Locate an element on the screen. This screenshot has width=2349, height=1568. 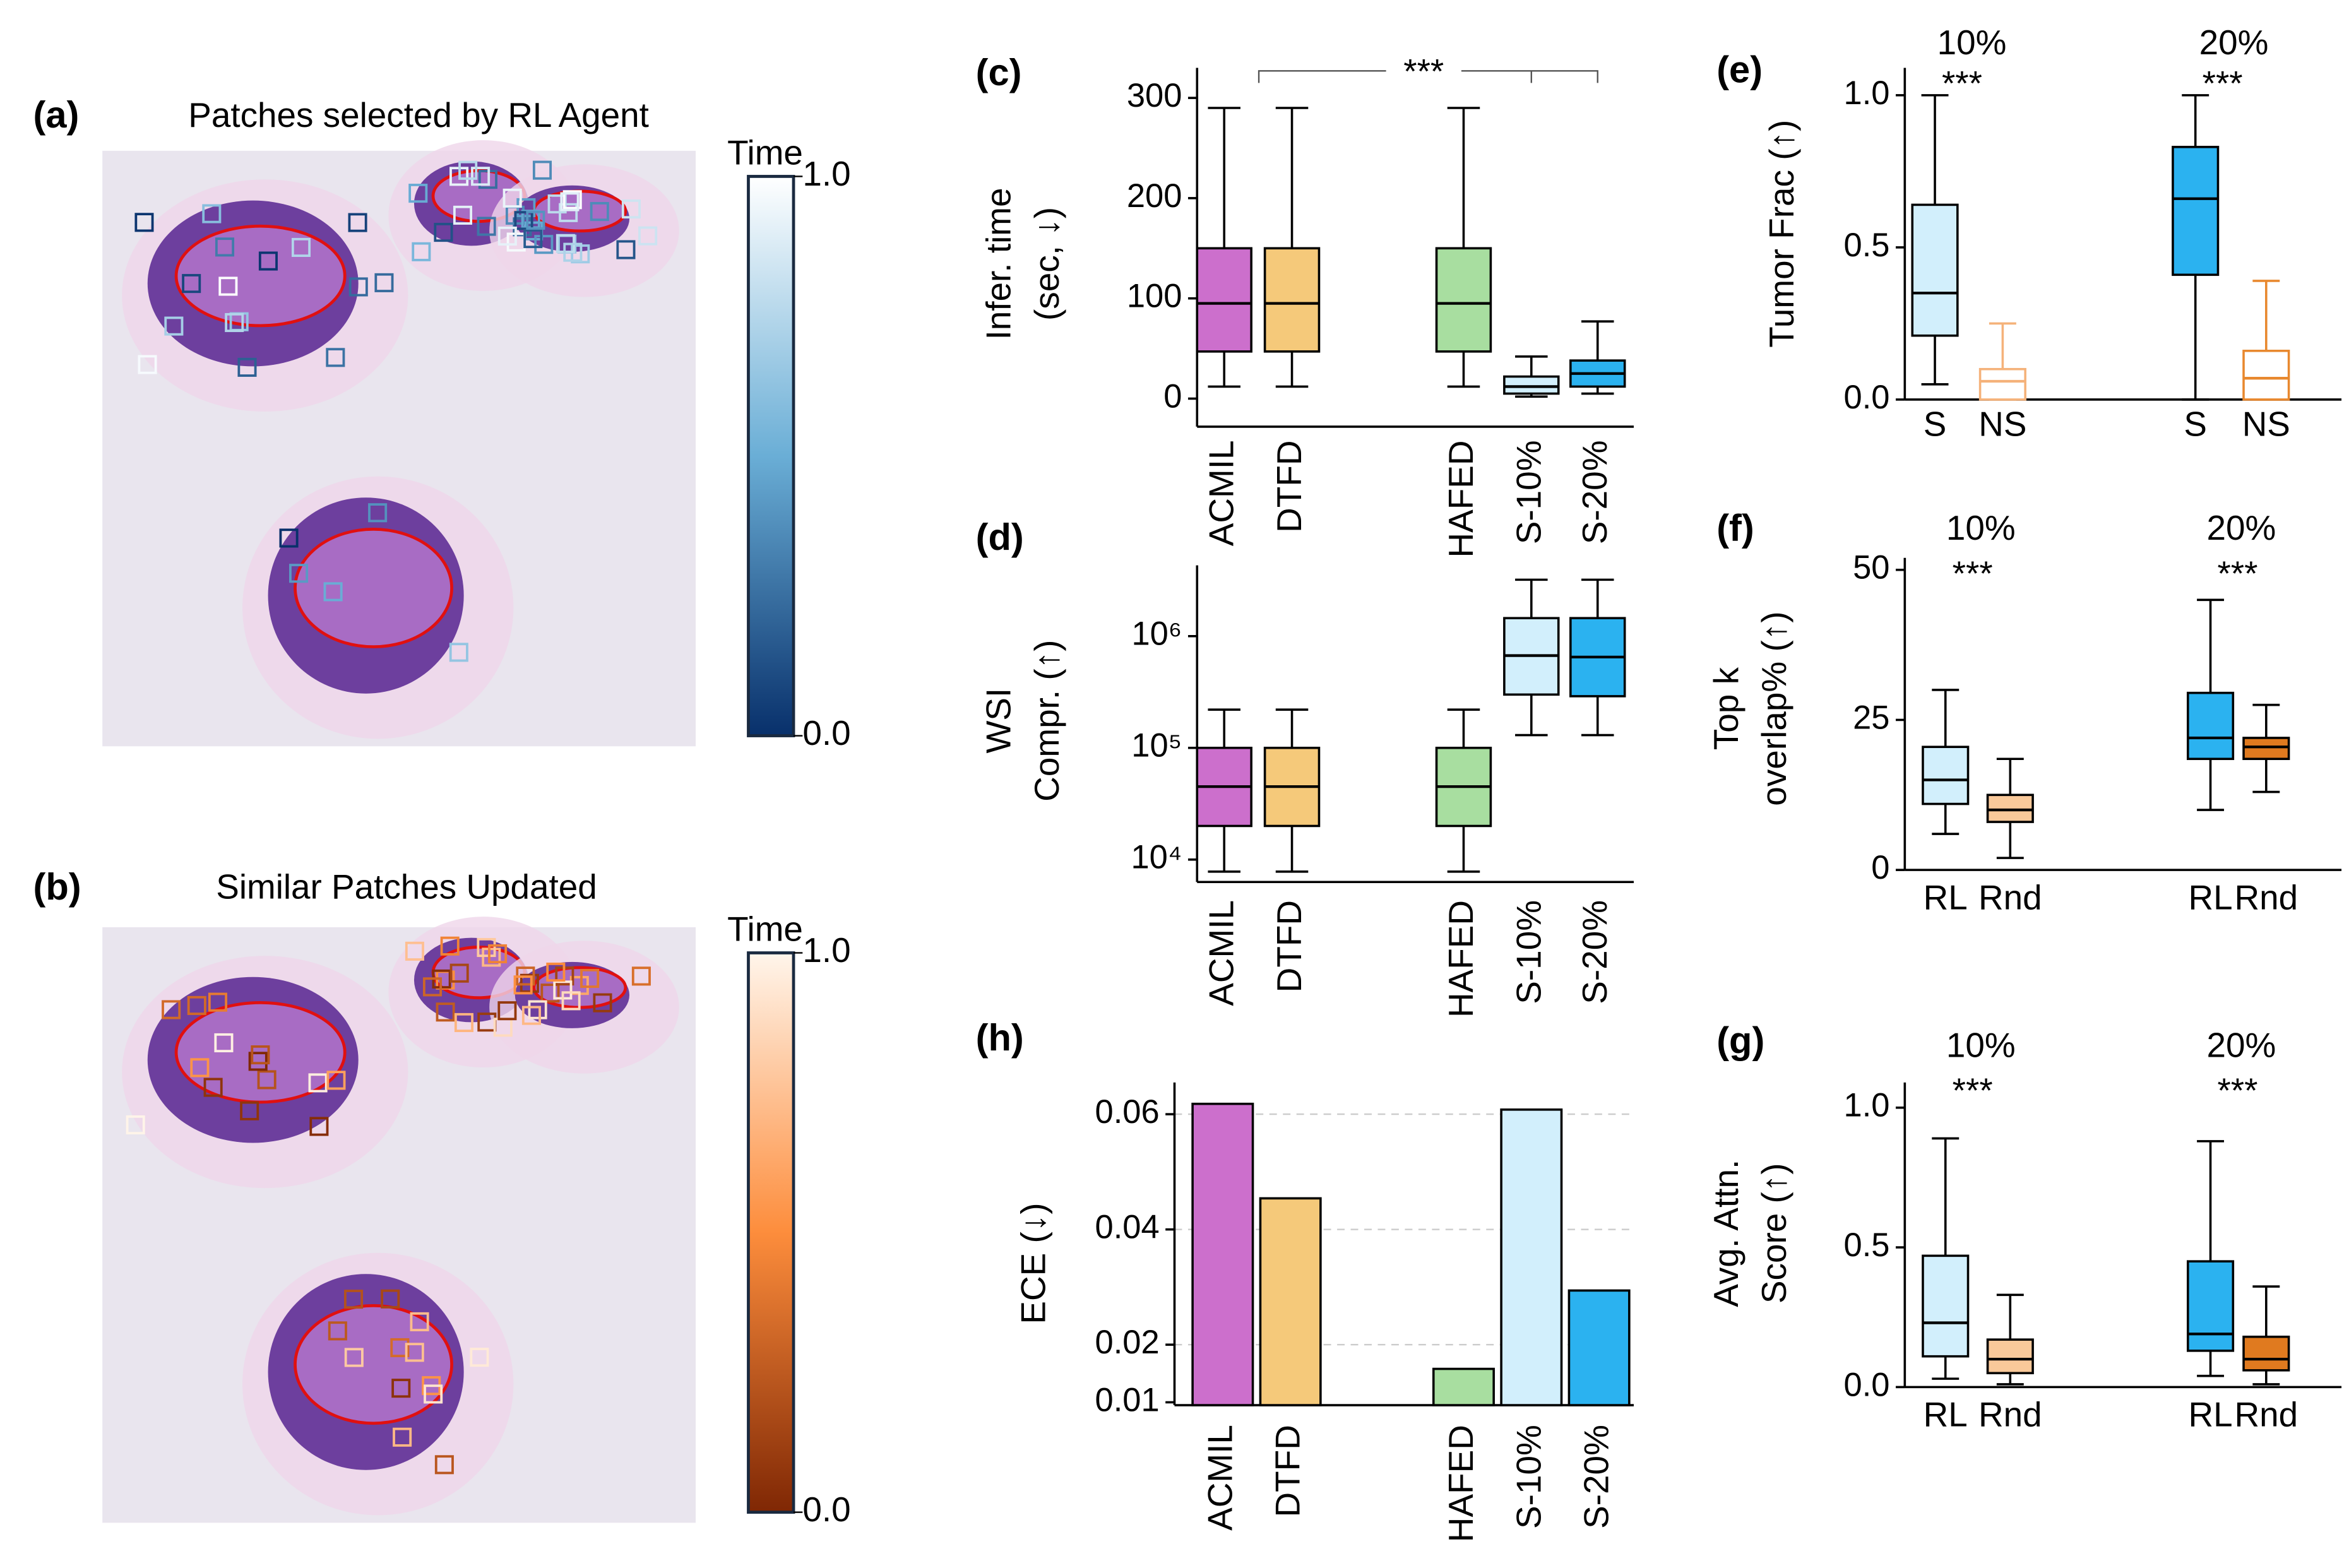
annotation-bg is located at coordinates (1423, 71).